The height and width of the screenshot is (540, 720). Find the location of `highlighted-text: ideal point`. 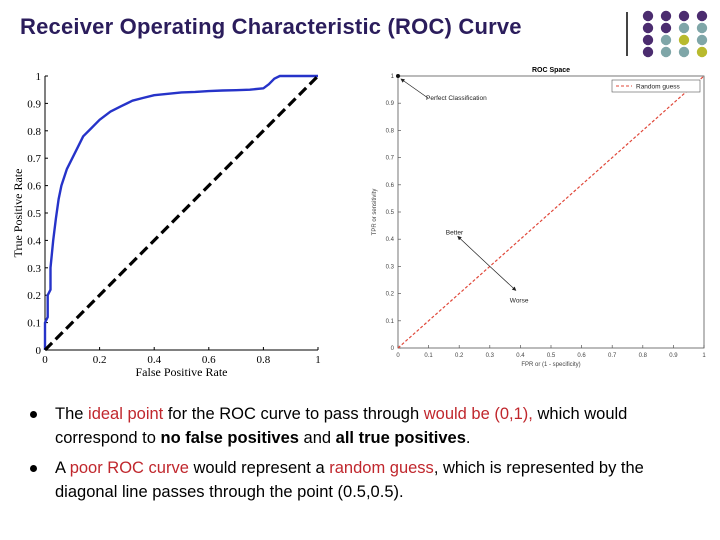

highlighted-text: ideal point is located at coordinates (126, 414).